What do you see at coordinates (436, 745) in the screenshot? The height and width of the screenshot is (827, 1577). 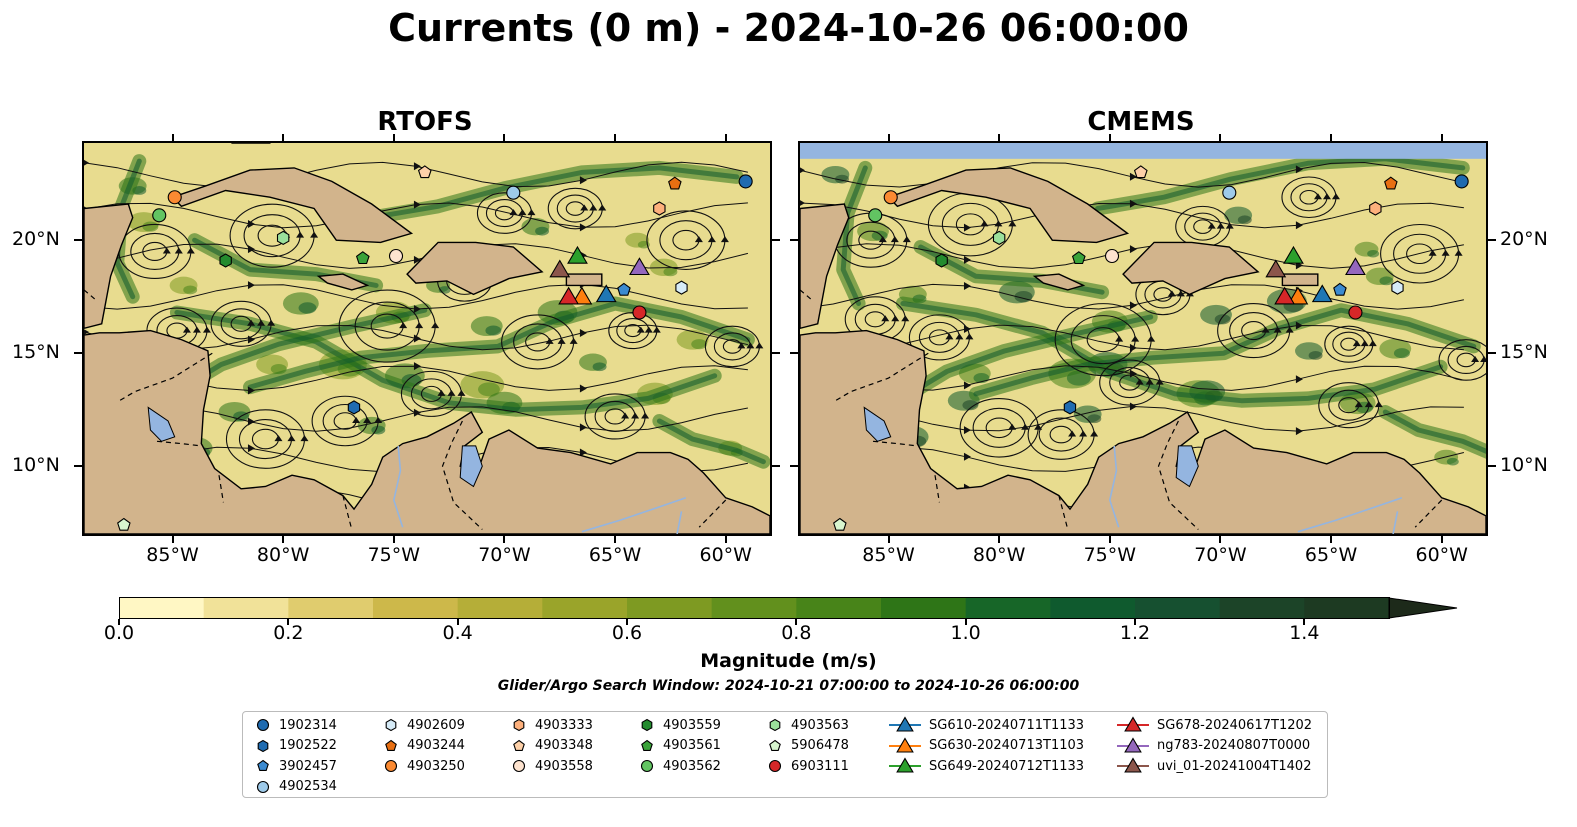 I see `legend-label: 4903244` at bounding box center [436, 745].